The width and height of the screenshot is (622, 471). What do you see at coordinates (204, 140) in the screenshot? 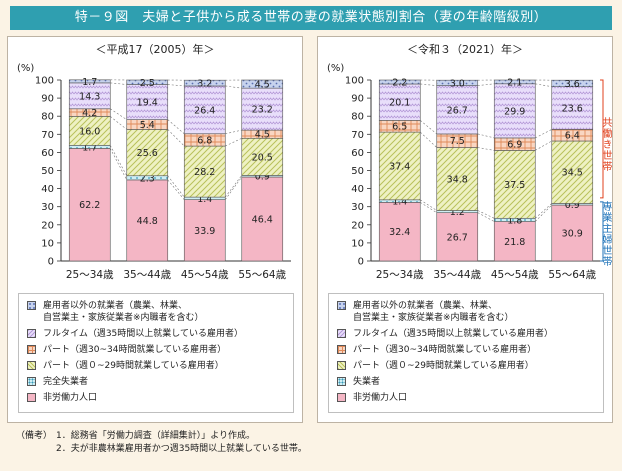
I see `data-label: 6.8` at bounding box center [204, 140].